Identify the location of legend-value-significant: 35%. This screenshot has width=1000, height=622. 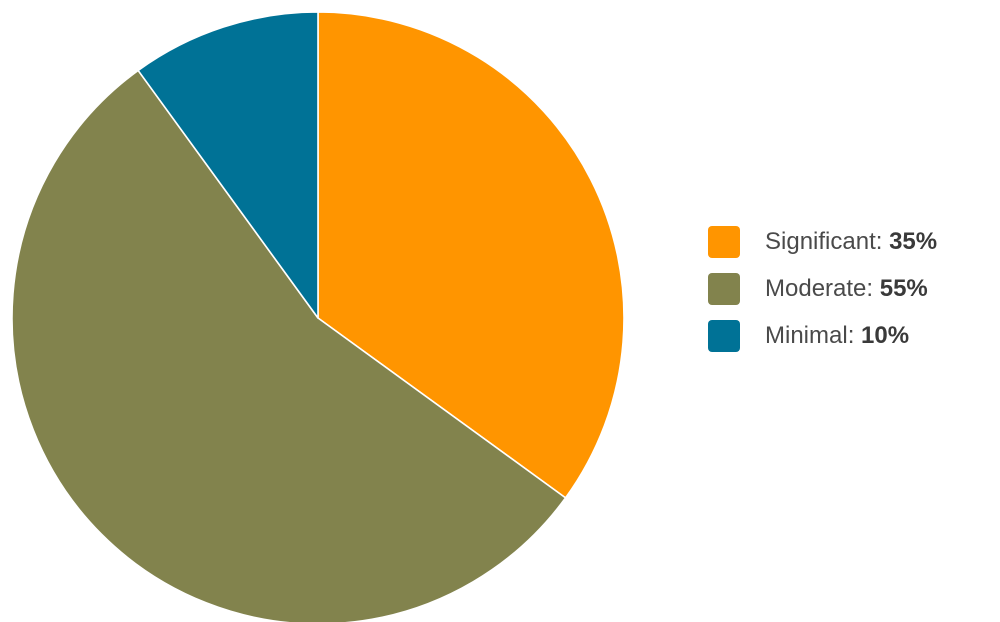
(913, 241).